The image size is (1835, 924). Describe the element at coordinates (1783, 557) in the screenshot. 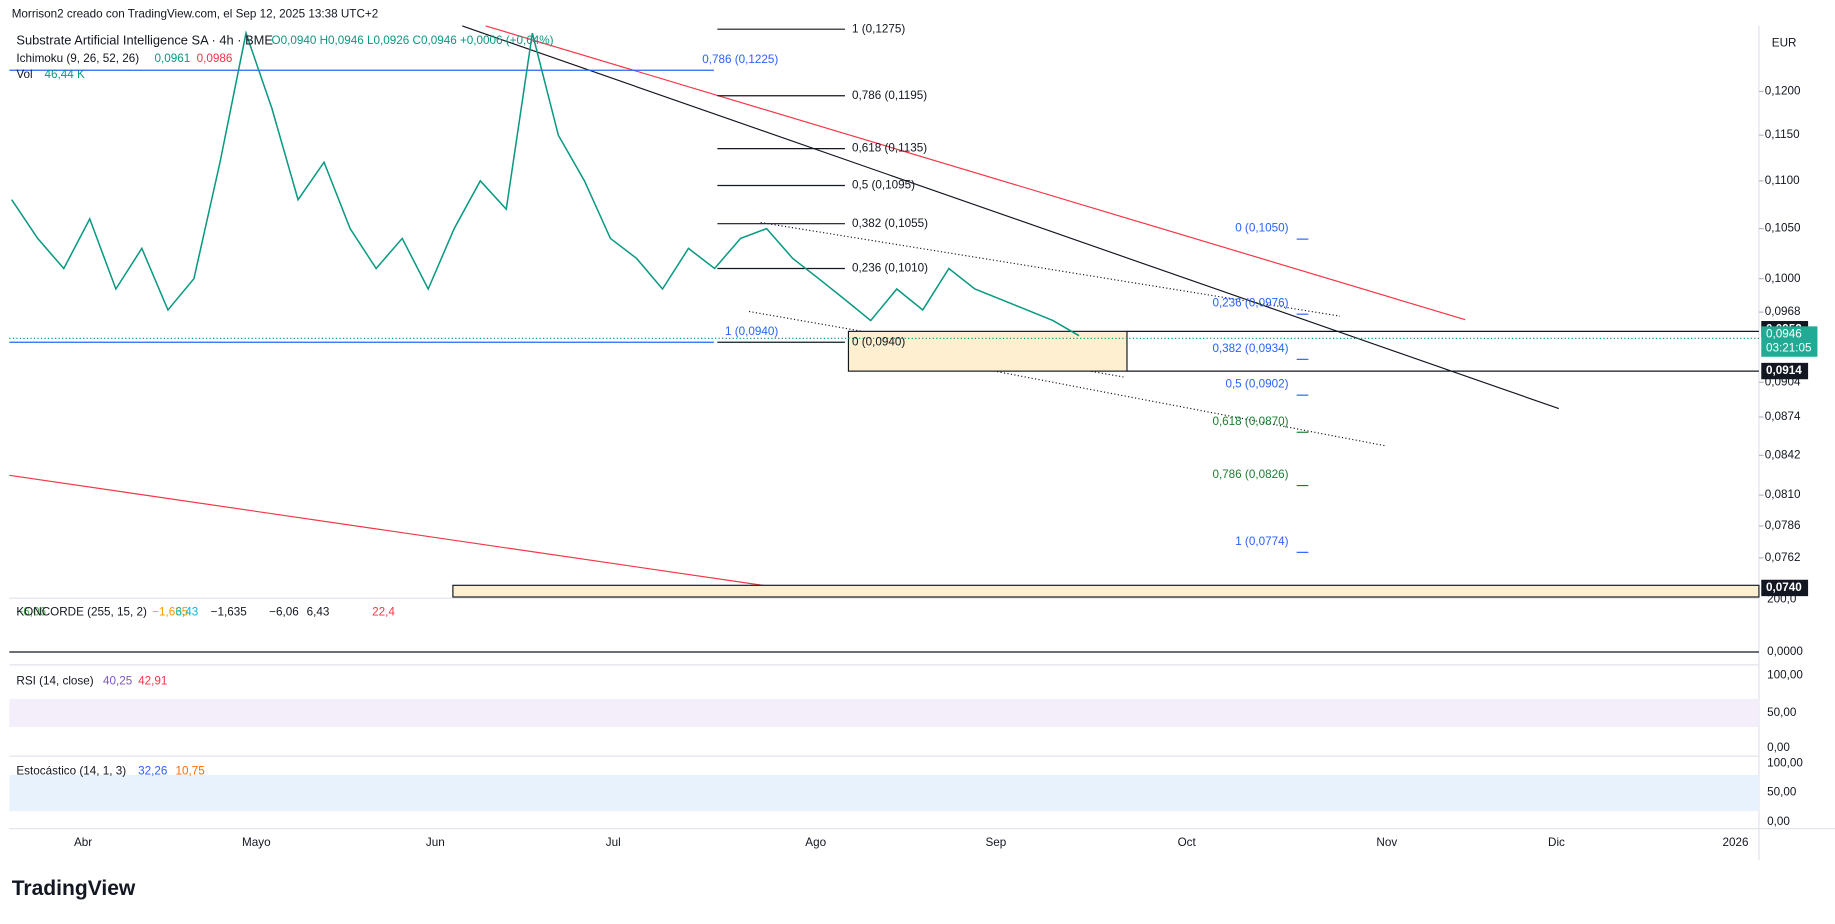

I see `y-tick-label: 0,0762` at that location.